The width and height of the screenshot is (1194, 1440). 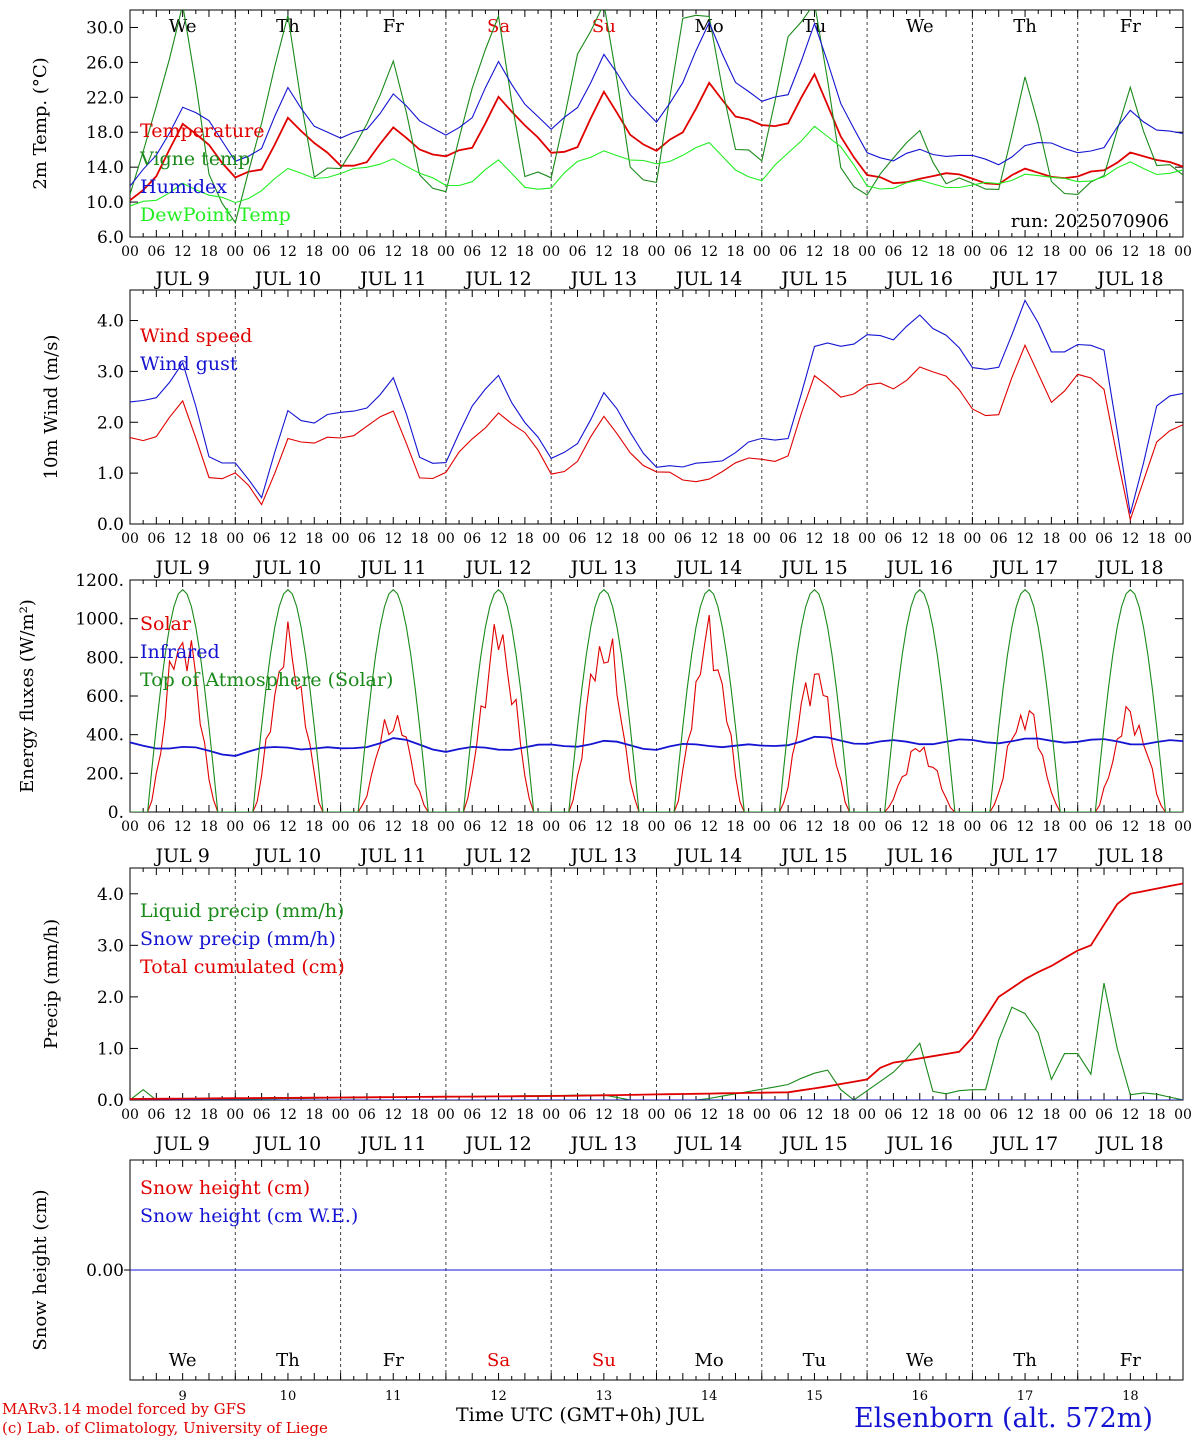 What do you see at coordinates (919, 1144) in the screenshot?
I see `date-label: JUL 16` at bounding box center [919, 1144].